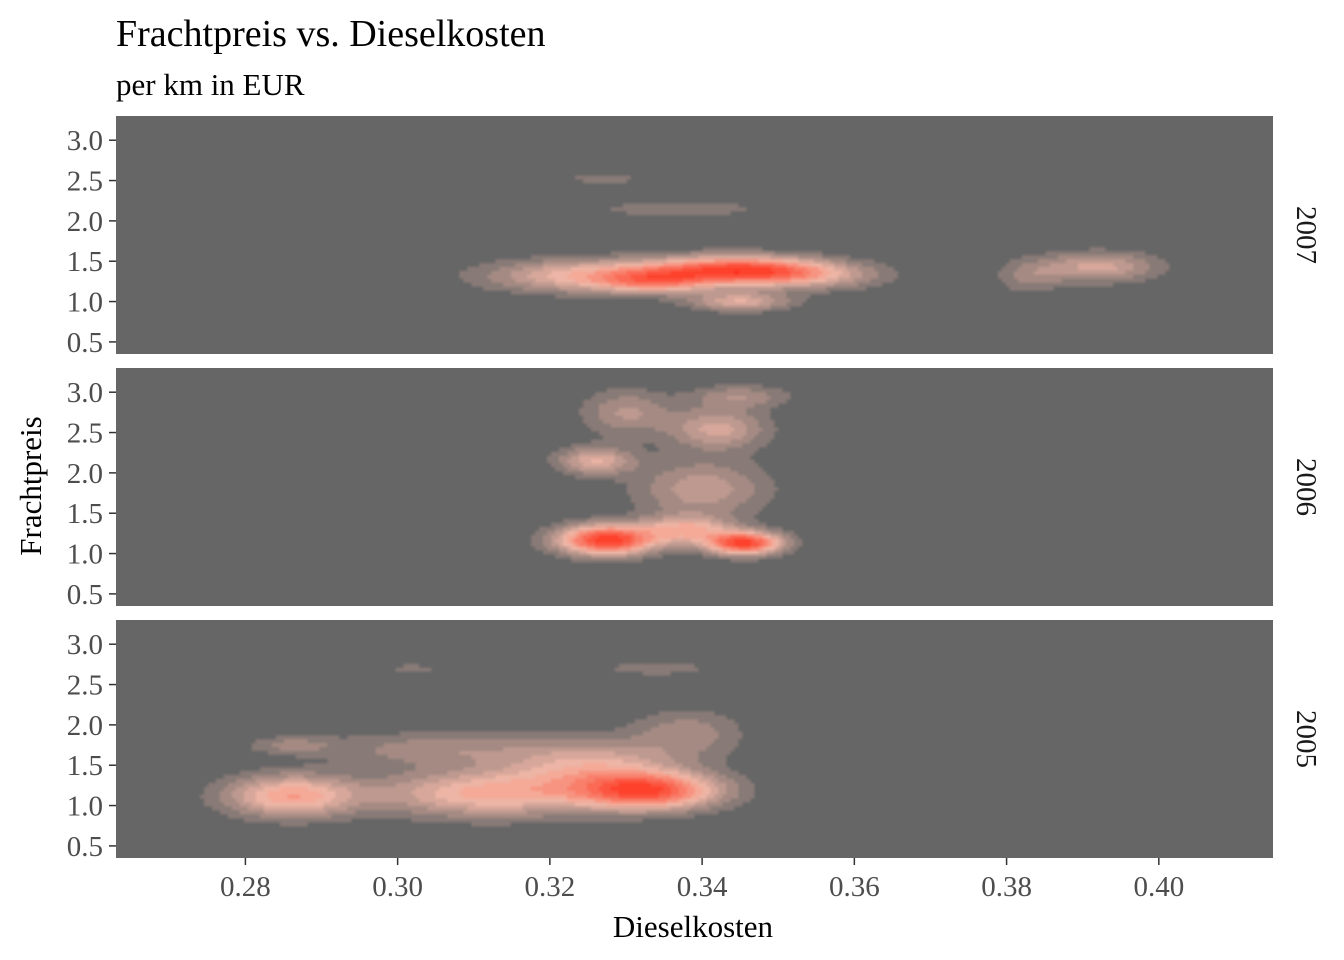  What do you see at coordinates (1158, 887) in the screenshot?
I see `x-tick-label: 0.40` at bounding box center [1158, 887].